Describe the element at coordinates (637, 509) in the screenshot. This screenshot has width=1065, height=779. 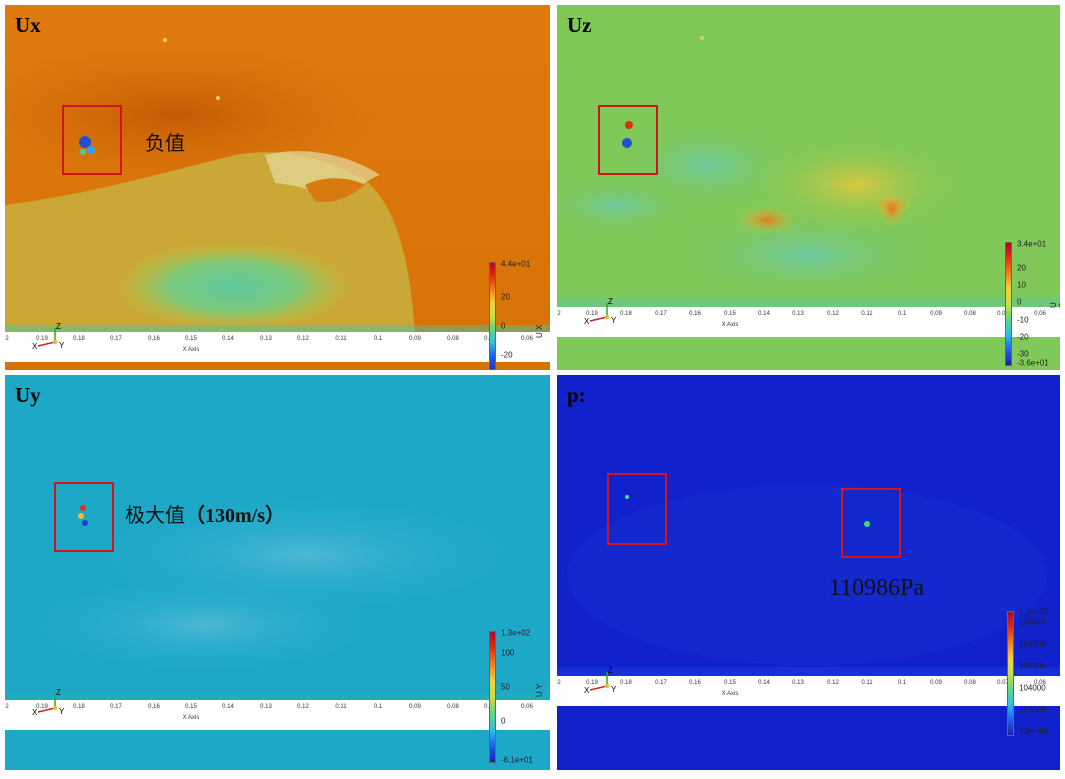
I see `p-highlight-box-left` at that location.